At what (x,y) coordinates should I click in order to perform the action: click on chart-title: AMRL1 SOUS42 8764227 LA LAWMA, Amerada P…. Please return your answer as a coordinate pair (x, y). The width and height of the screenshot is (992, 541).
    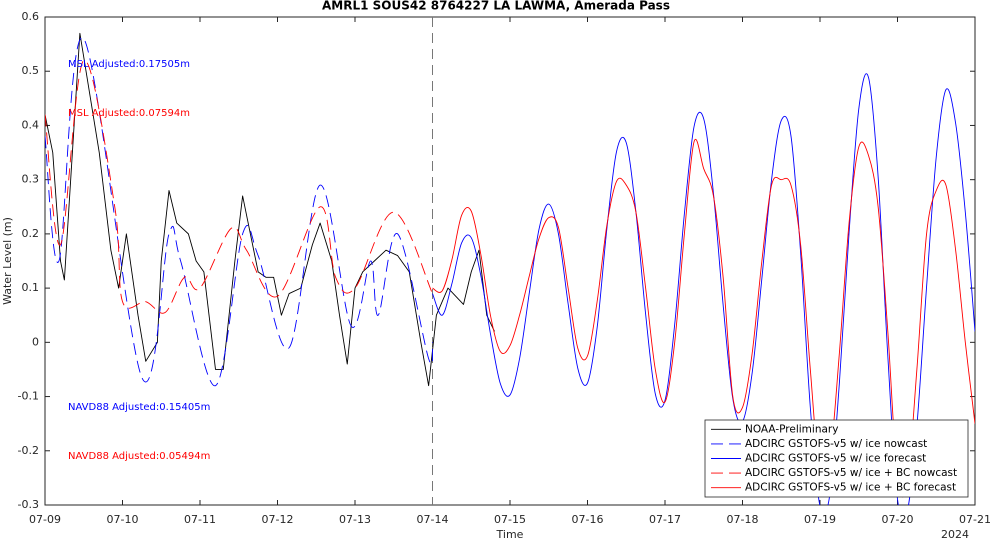
    Looking at the image, I should click on (496, 6).